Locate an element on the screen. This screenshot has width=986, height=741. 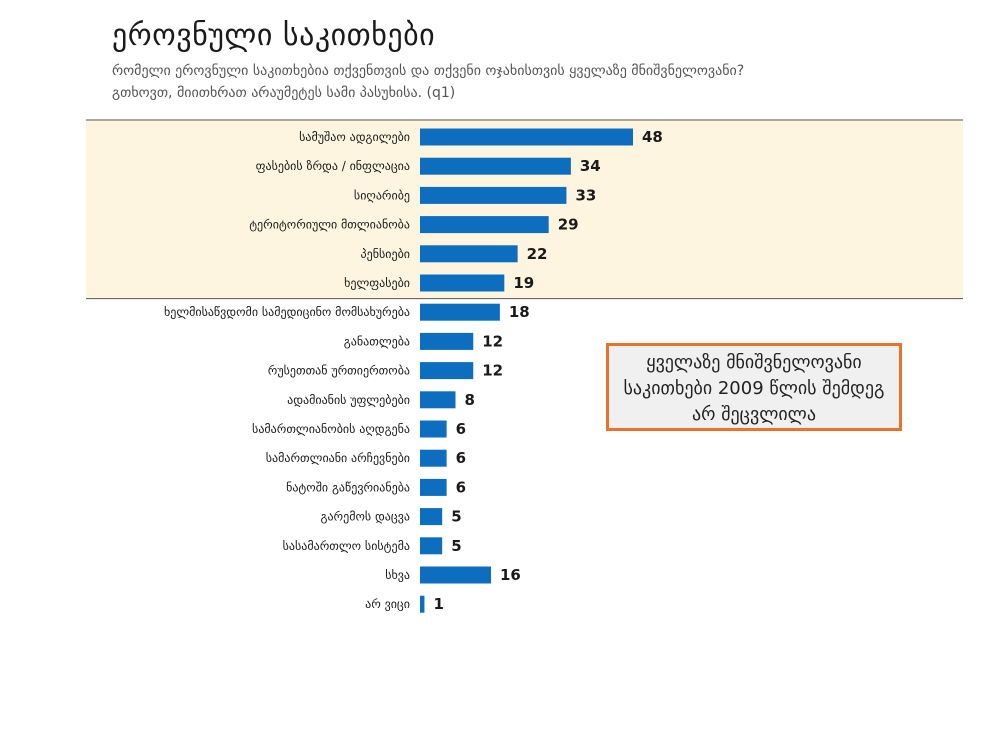
value-label: 22 is located at coordinates (537, 254).